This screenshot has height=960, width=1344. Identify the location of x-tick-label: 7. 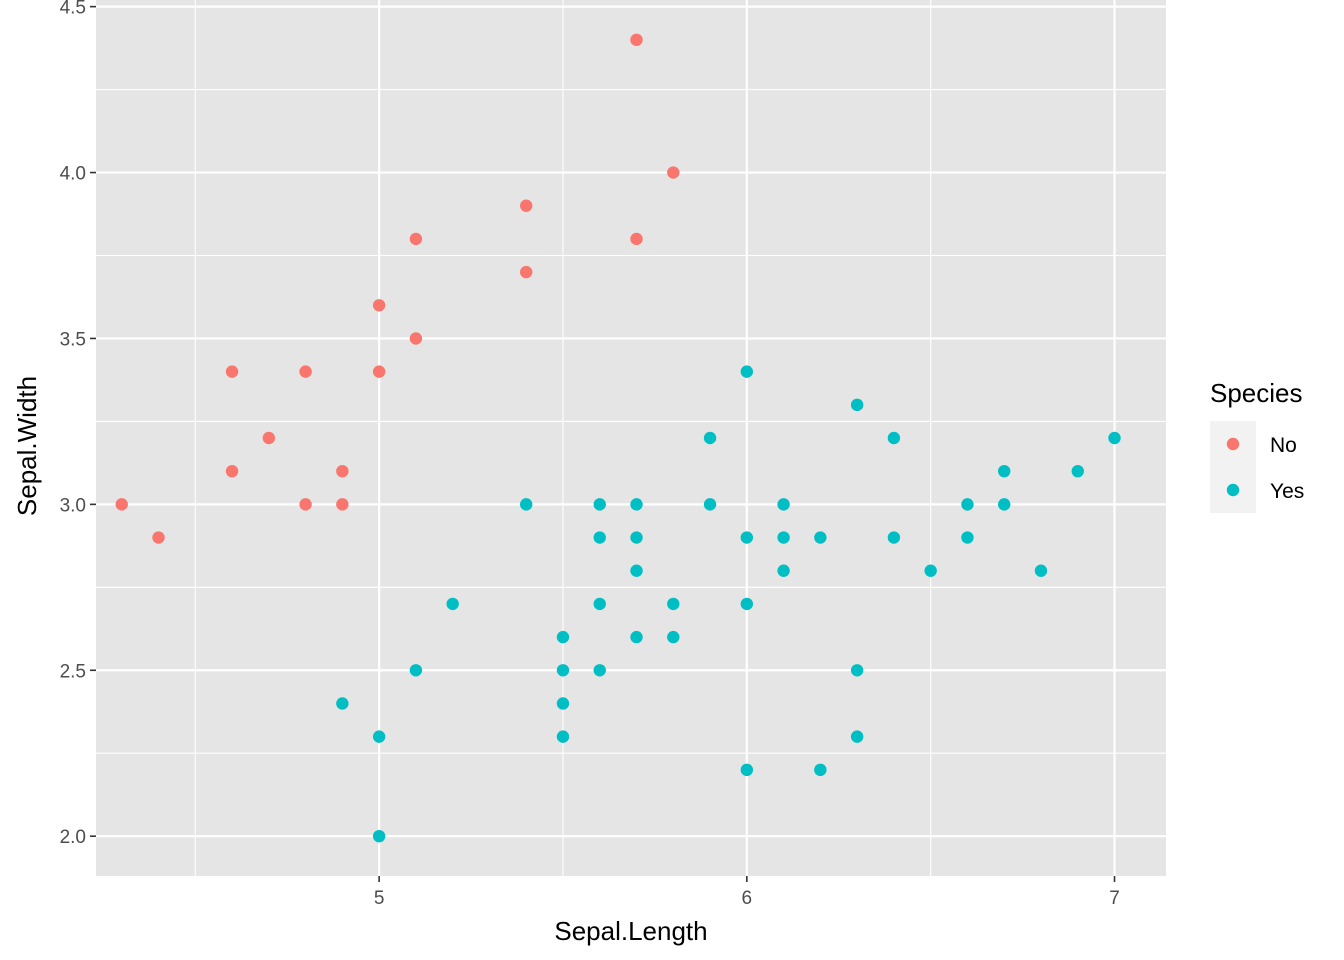
(1114, 898).